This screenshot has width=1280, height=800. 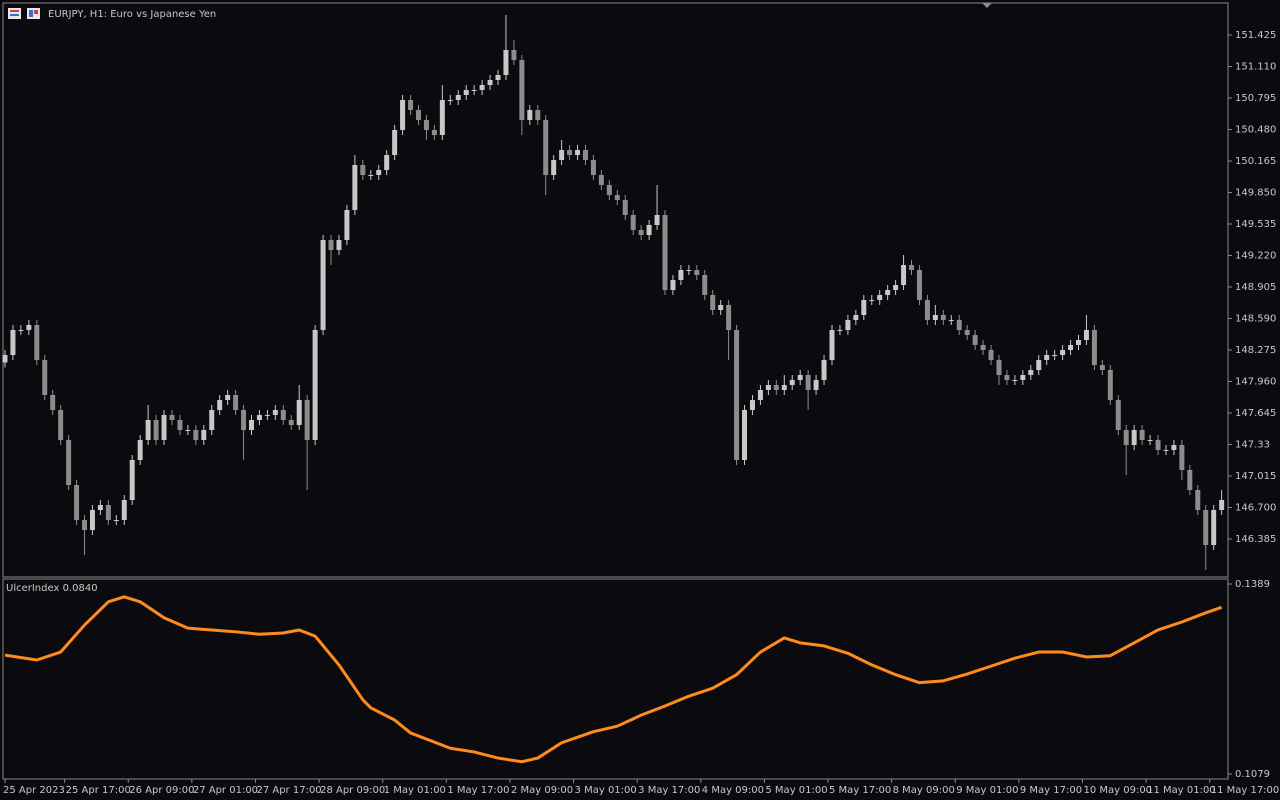 I want to click on y-tick-label: 147.960, so click(x=1255, y=382).